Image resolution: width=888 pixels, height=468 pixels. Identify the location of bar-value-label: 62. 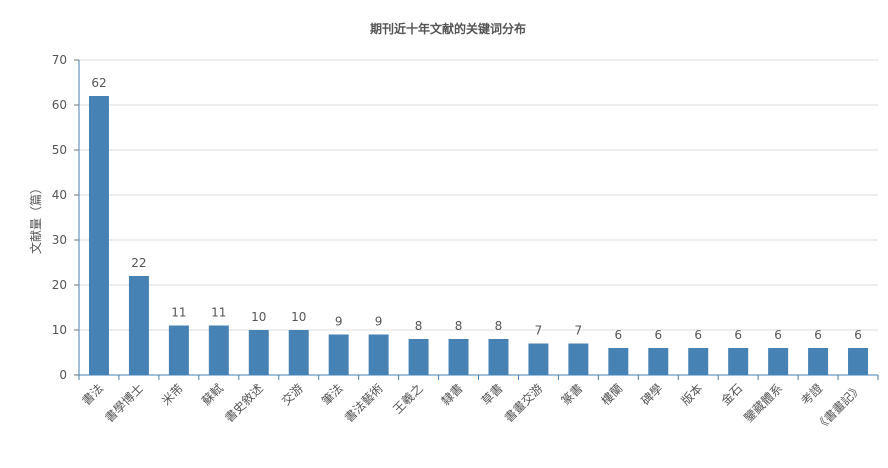
(98, 83).